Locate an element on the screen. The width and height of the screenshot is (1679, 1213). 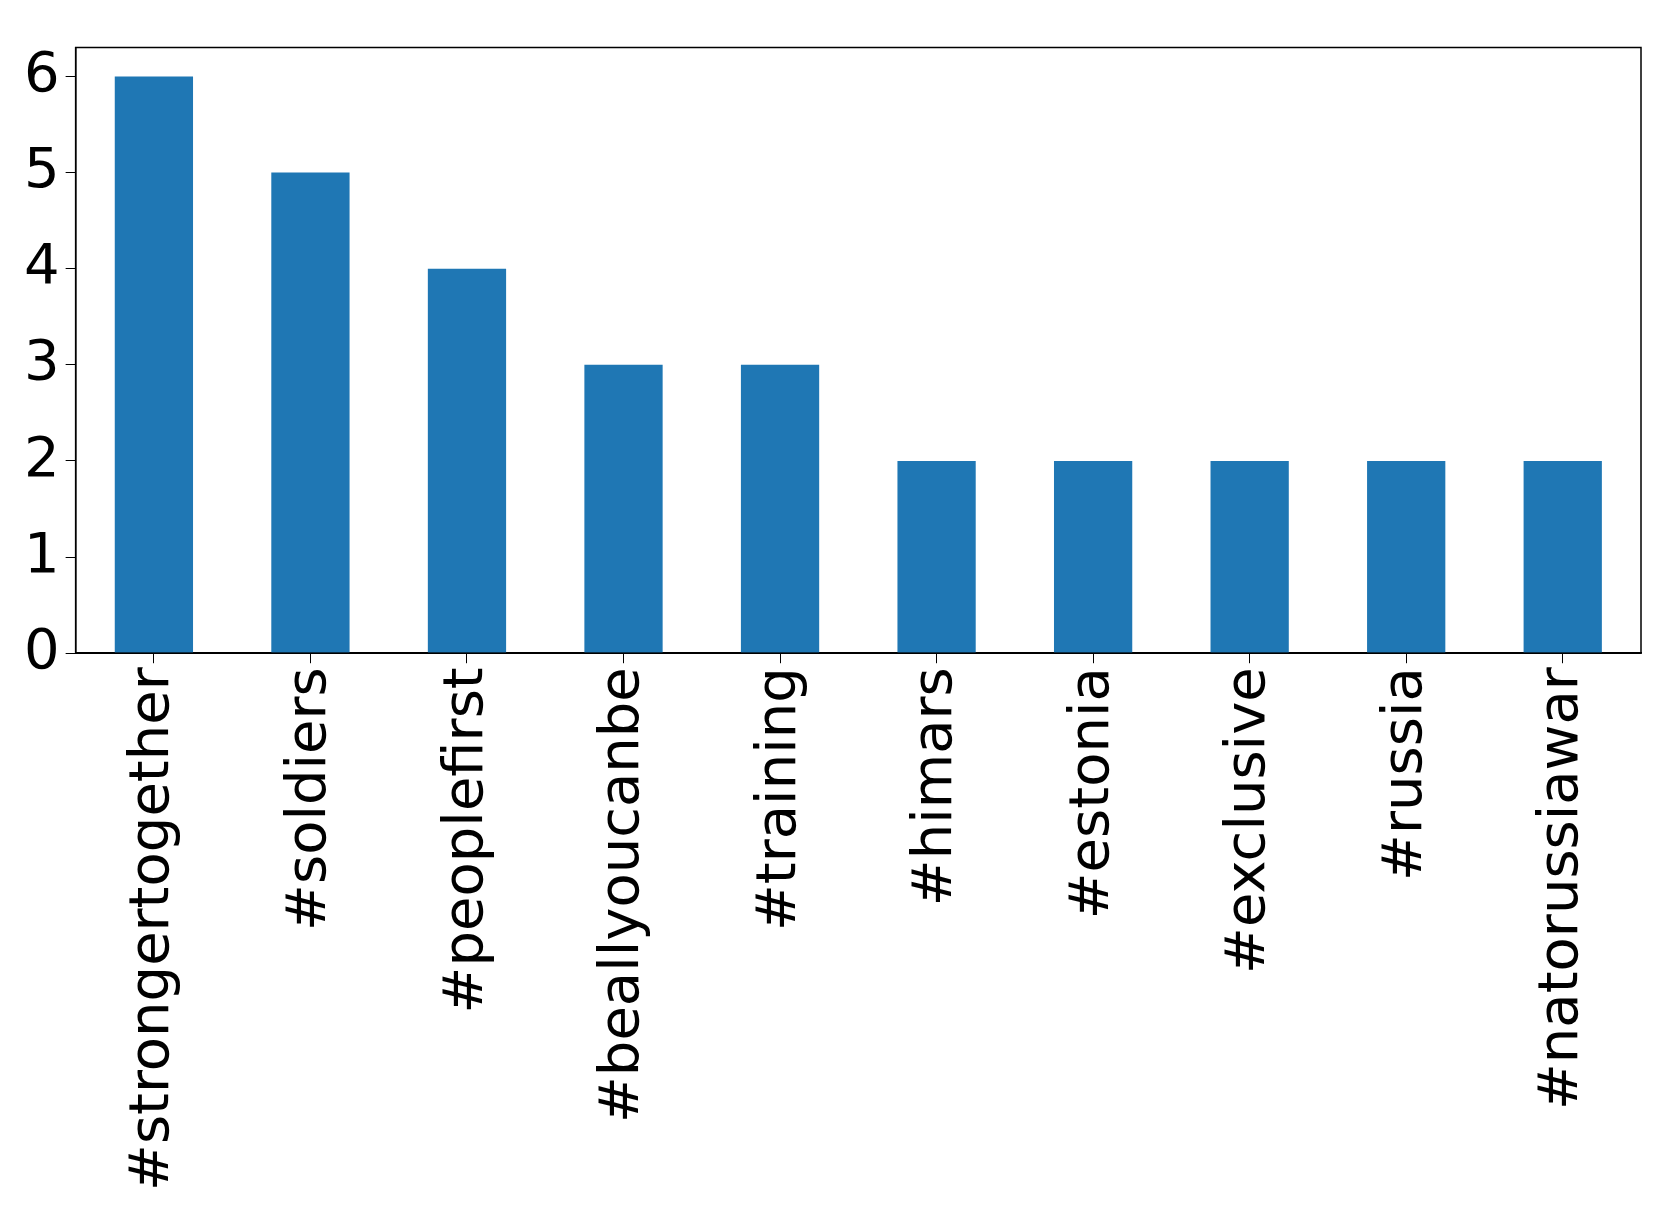
x-tick-label: #beallyoucanbe is located at coordinates (619, 895).